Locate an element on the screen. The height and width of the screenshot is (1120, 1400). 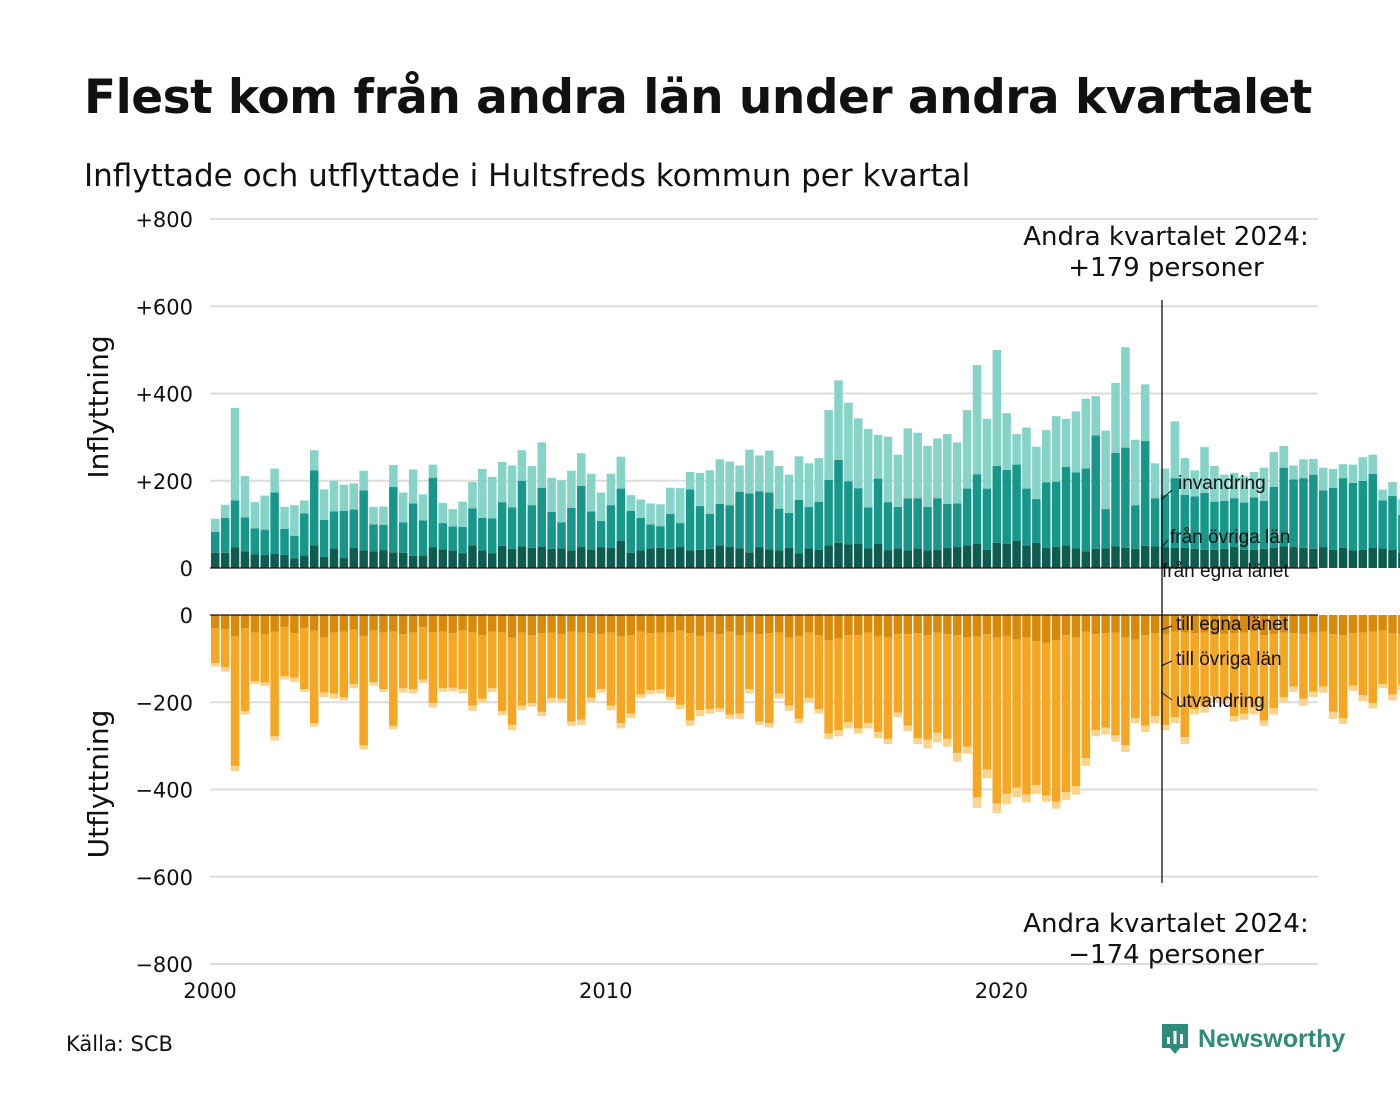
y-tick-label-bottom: −800 is located at coordinates (164, 965).